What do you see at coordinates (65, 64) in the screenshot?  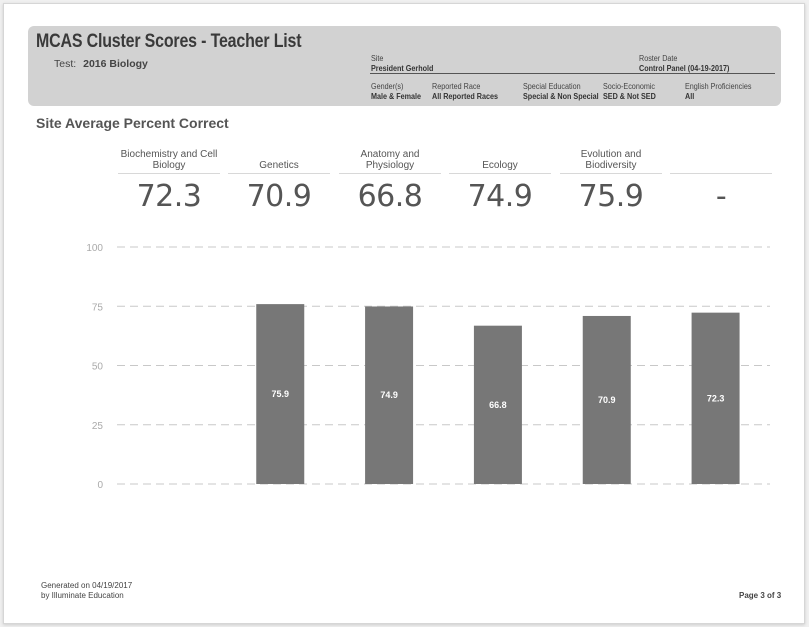 I see `test-label: Test:` at bounding box center [65, 64].